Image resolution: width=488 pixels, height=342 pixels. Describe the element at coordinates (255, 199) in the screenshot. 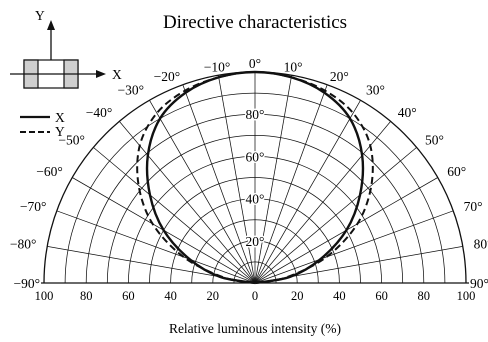

I see `radial-tick-label: 40°` at that location.